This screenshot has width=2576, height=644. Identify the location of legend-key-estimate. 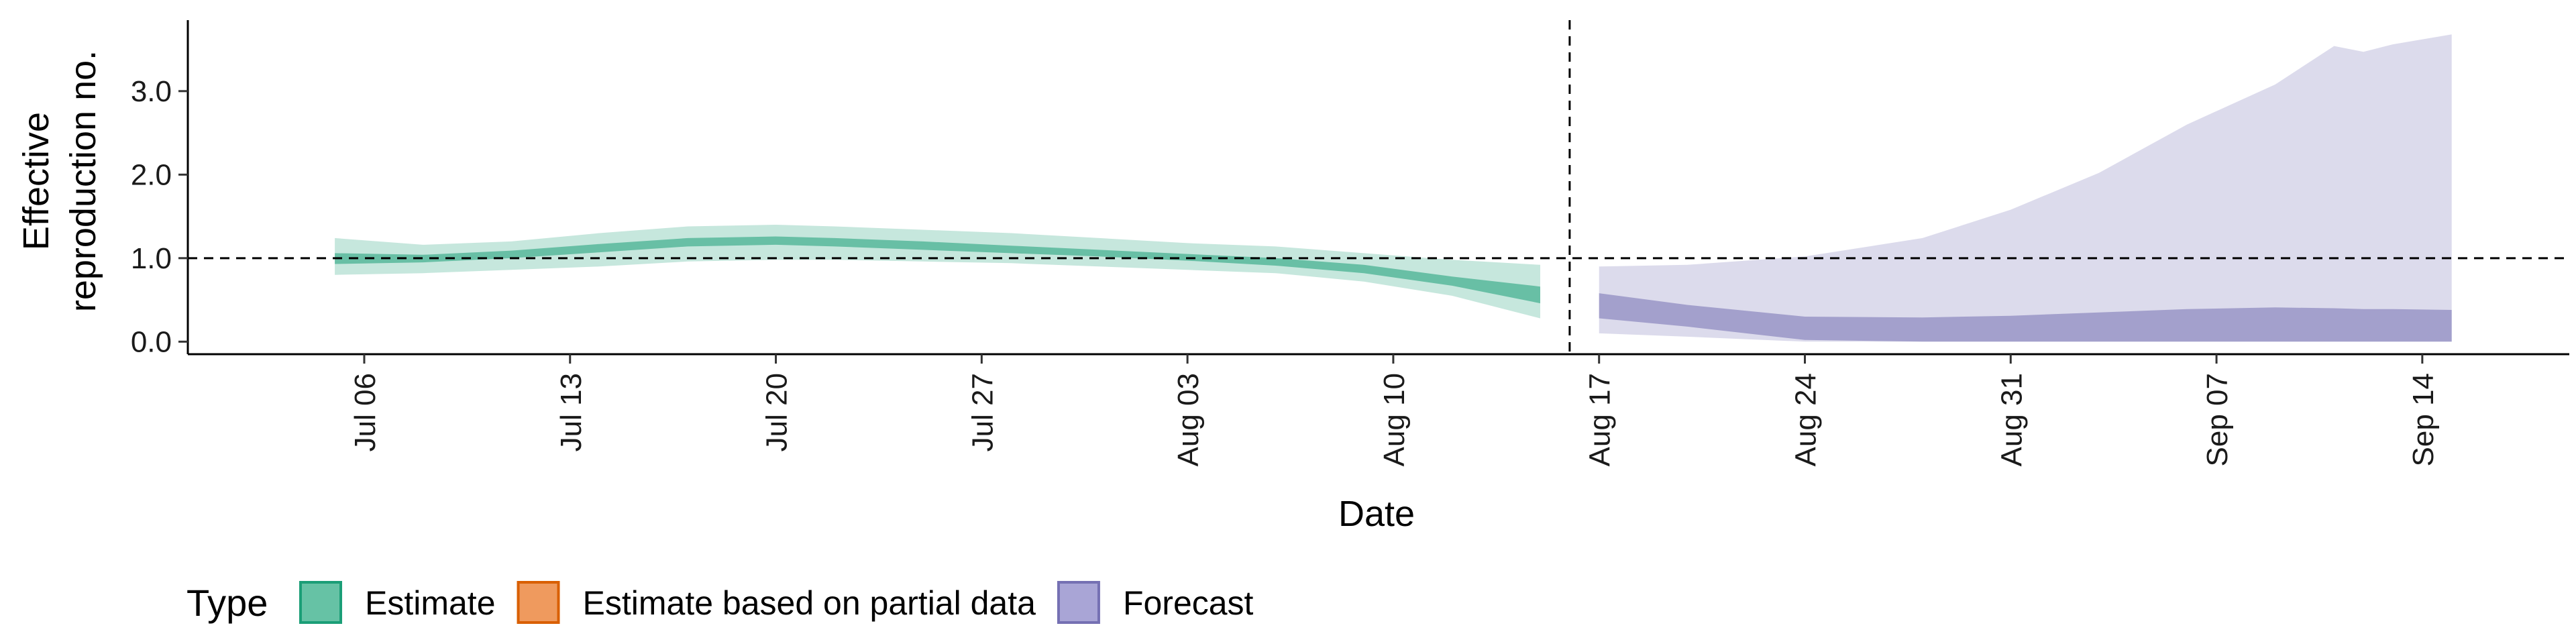
(320, 602).